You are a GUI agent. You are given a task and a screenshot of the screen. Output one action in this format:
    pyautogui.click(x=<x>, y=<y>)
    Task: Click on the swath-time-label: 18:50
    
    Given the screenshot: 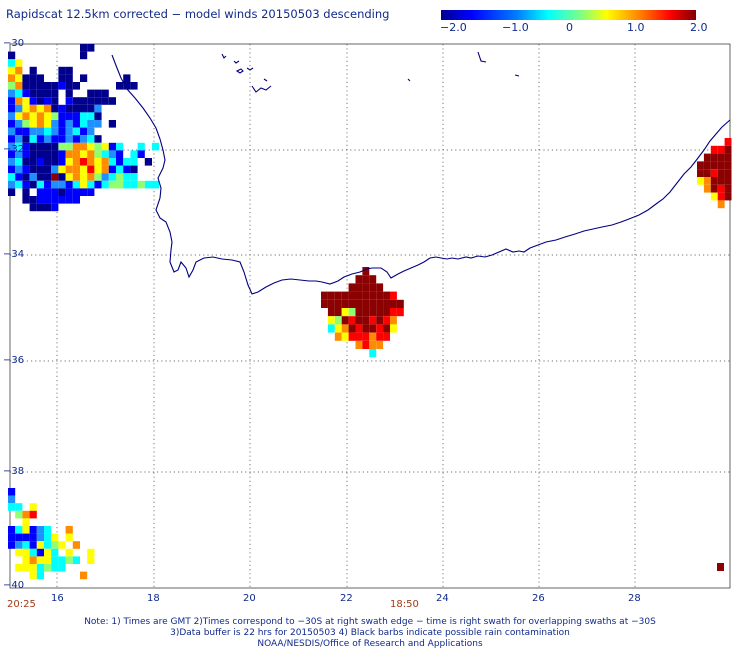 What is the action you would take?
    pyautogui.click(x=404, y=604)
    